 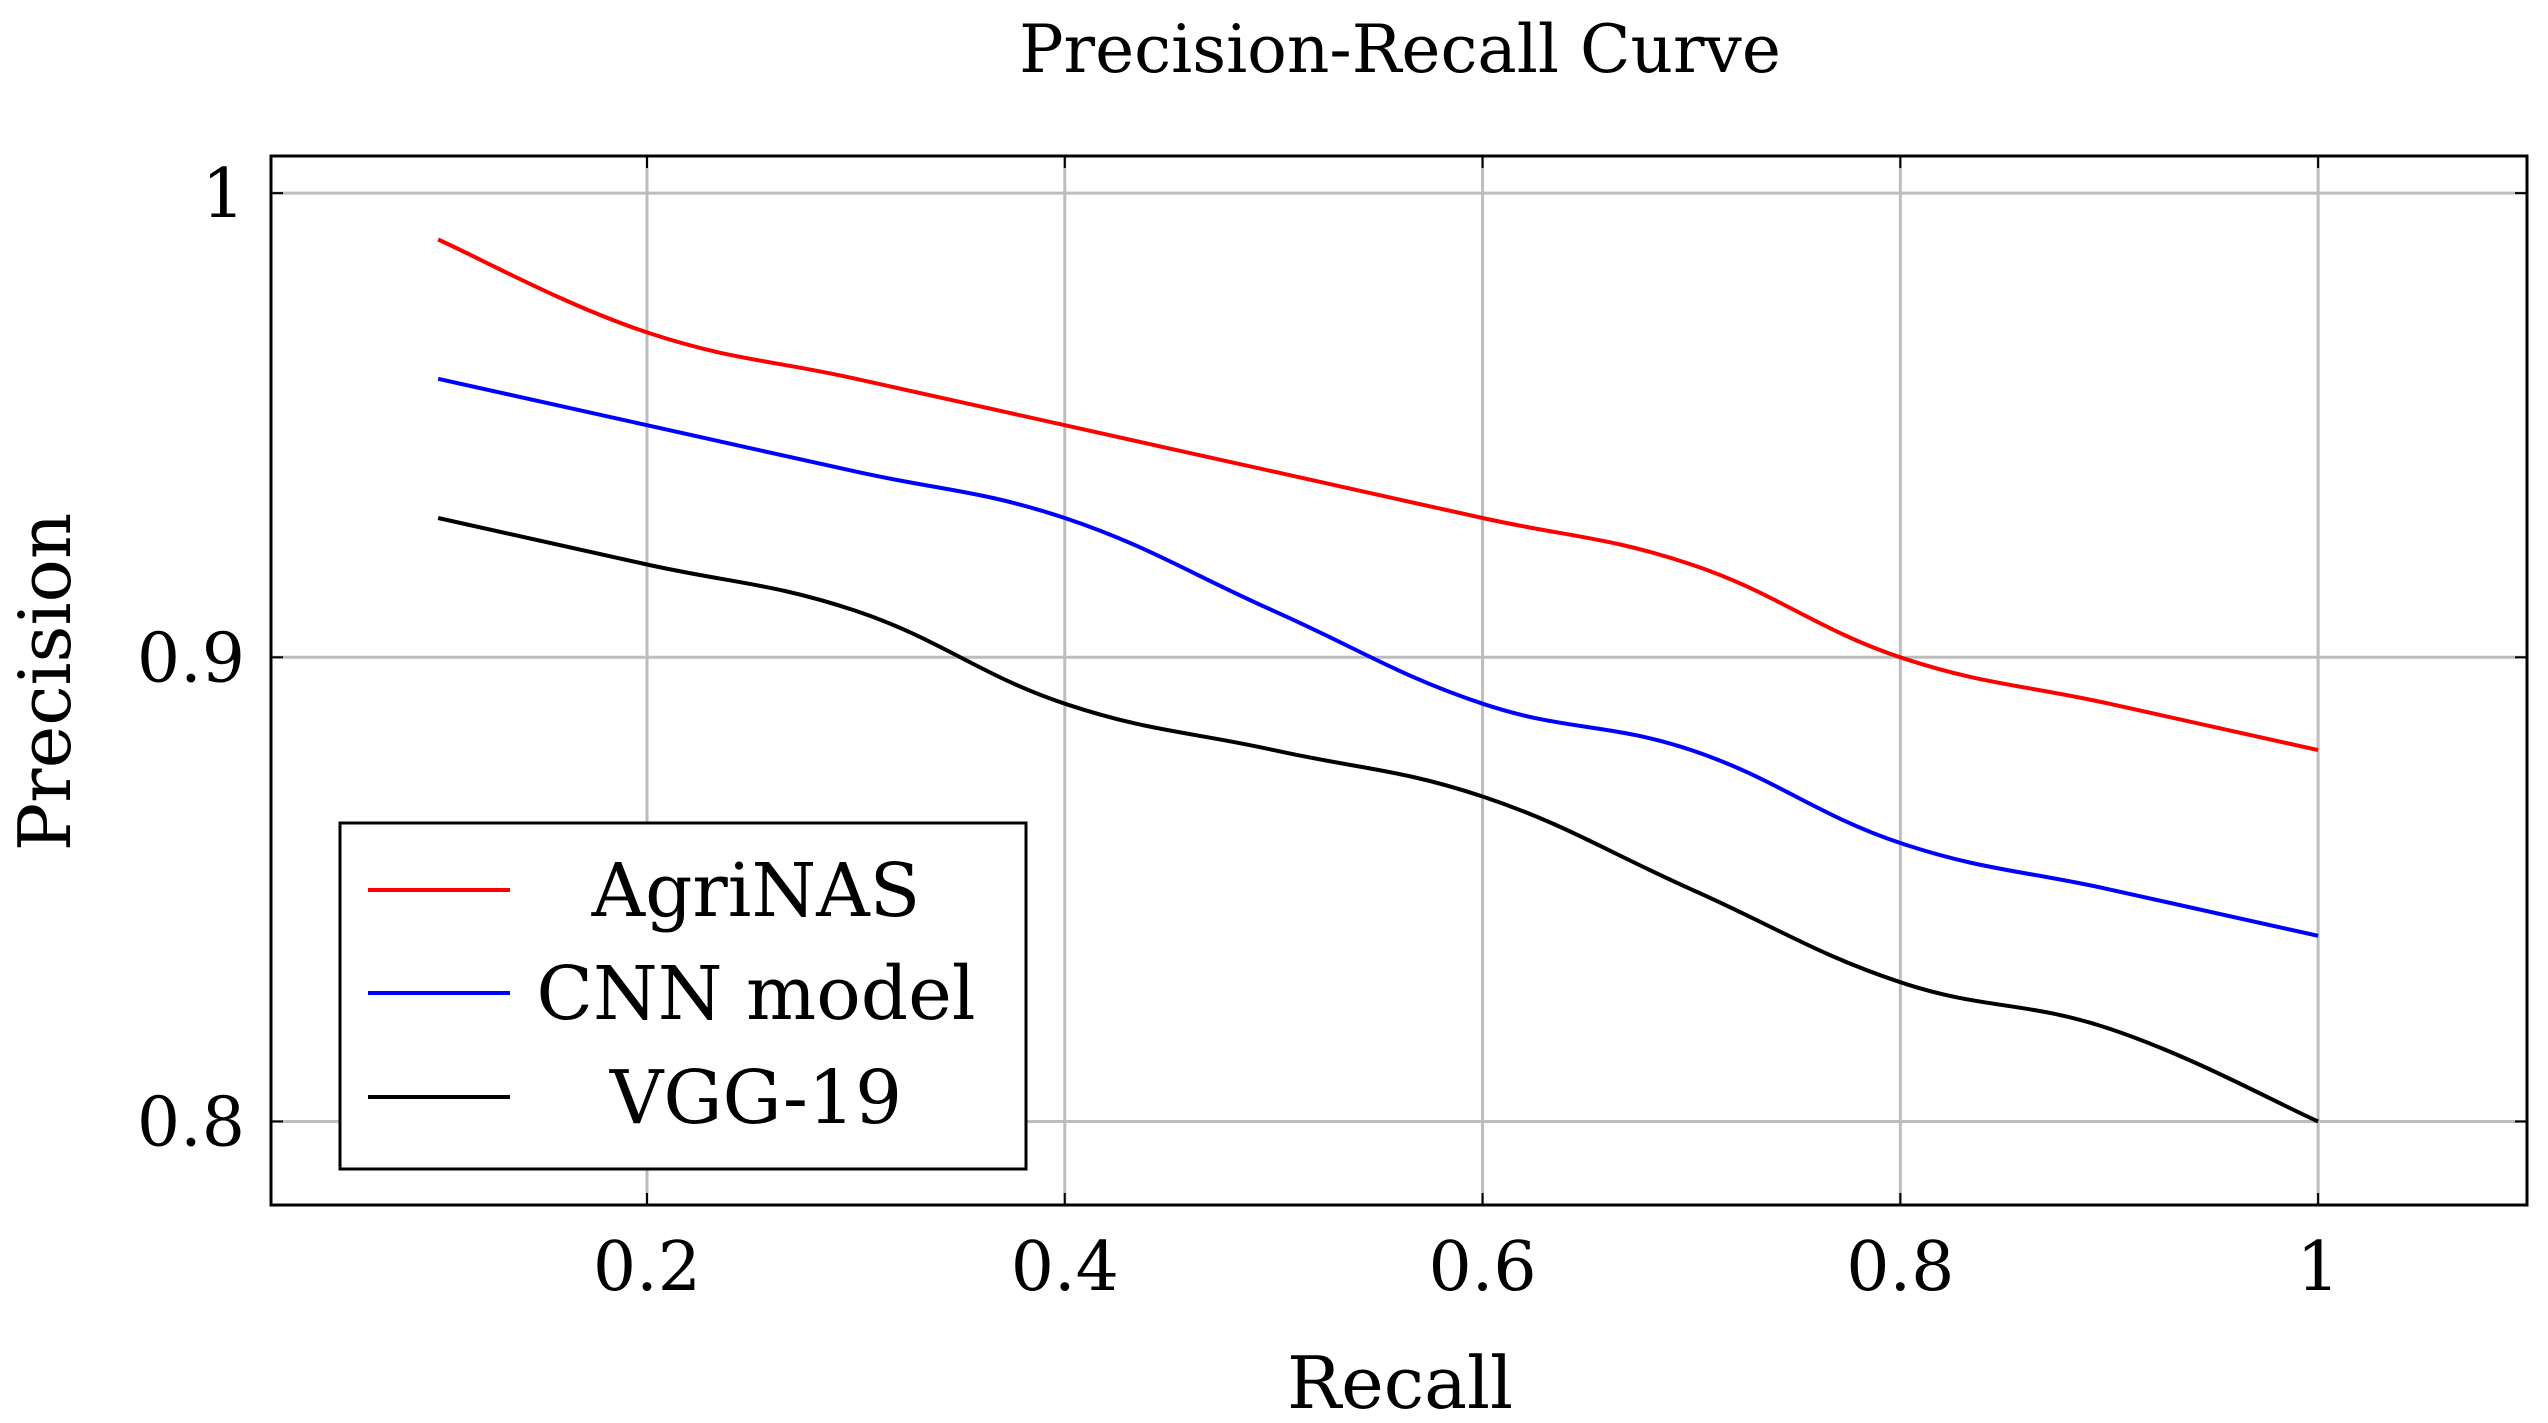 What do you see at coordinates (755, 994) in the screenshot?
I see `legend-label: CNN model` at bounding box center [755, 994].